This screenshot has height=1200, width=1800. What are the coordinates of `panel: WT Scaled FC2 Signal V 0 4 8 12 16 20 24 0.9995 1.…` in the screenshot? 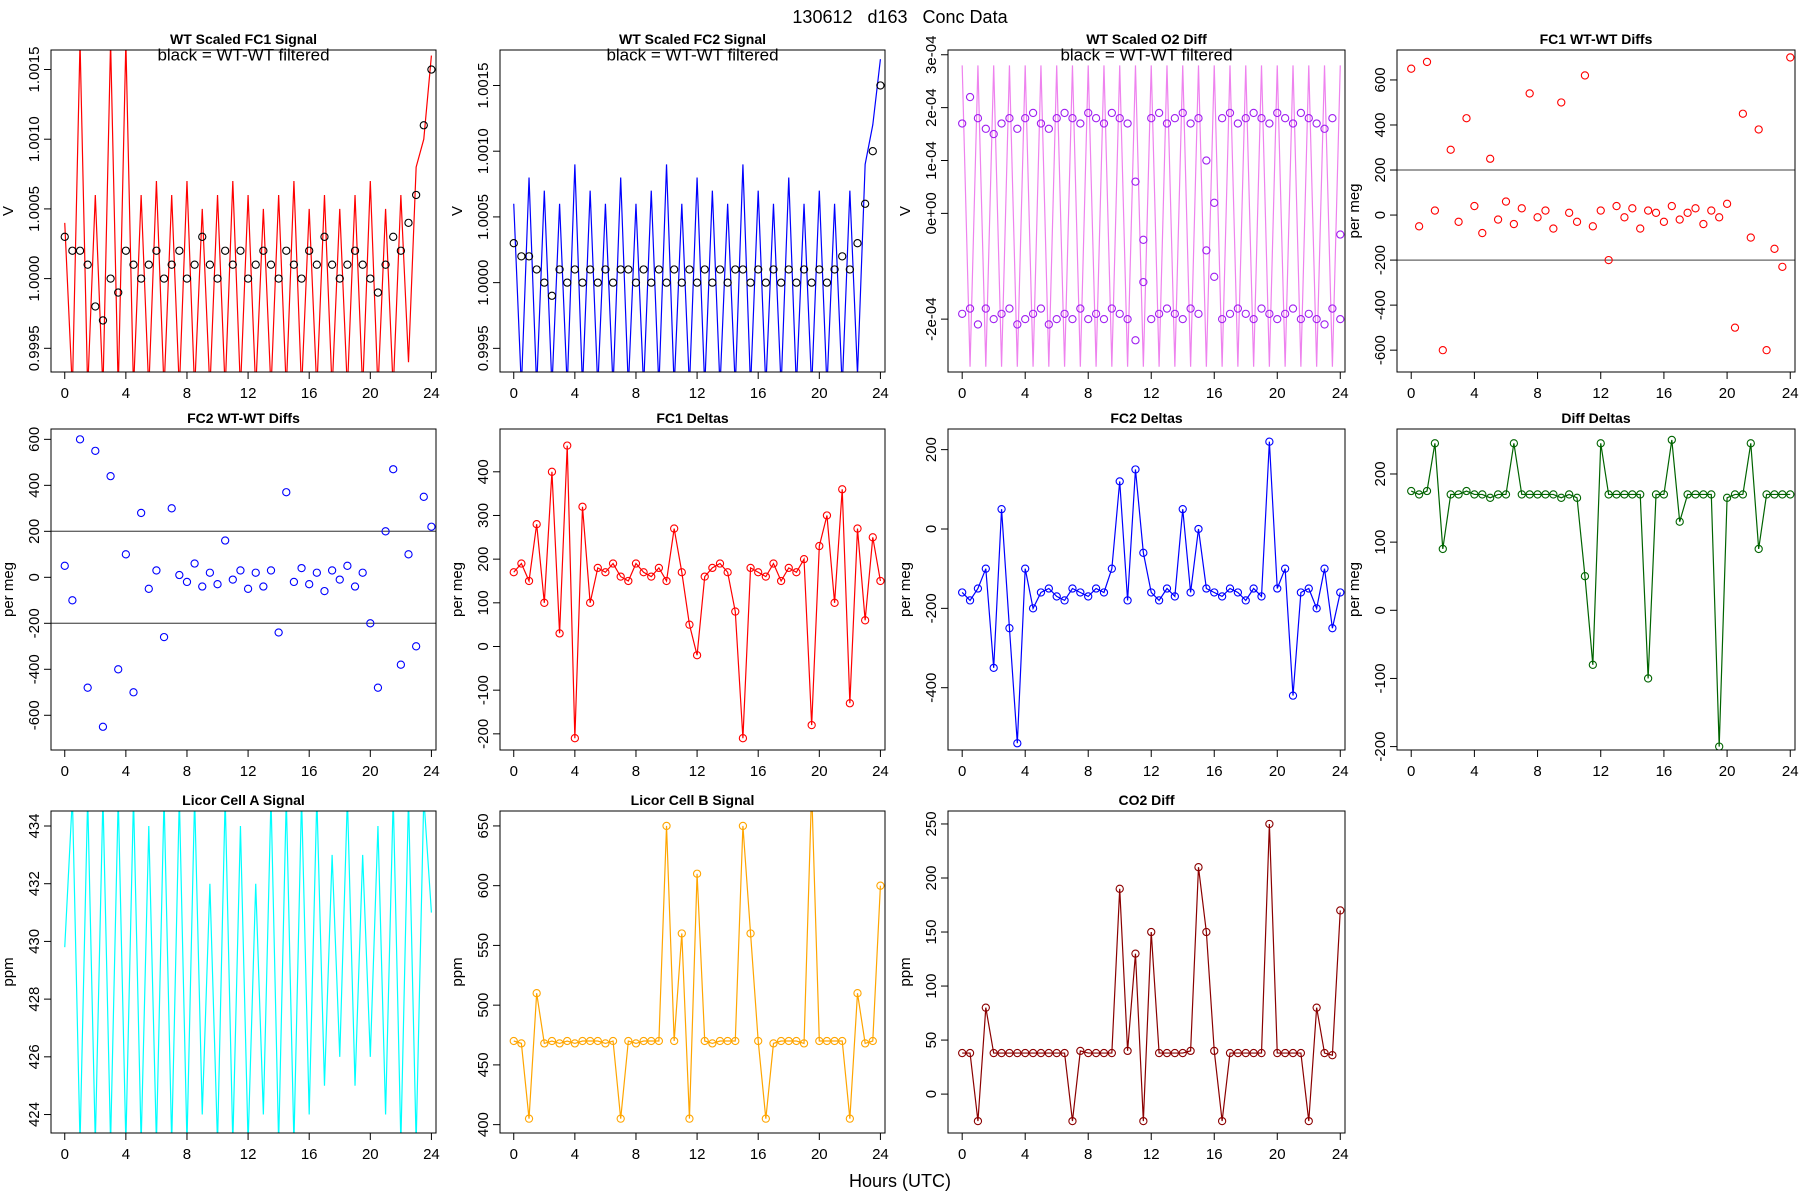 It's located at (669, 216).